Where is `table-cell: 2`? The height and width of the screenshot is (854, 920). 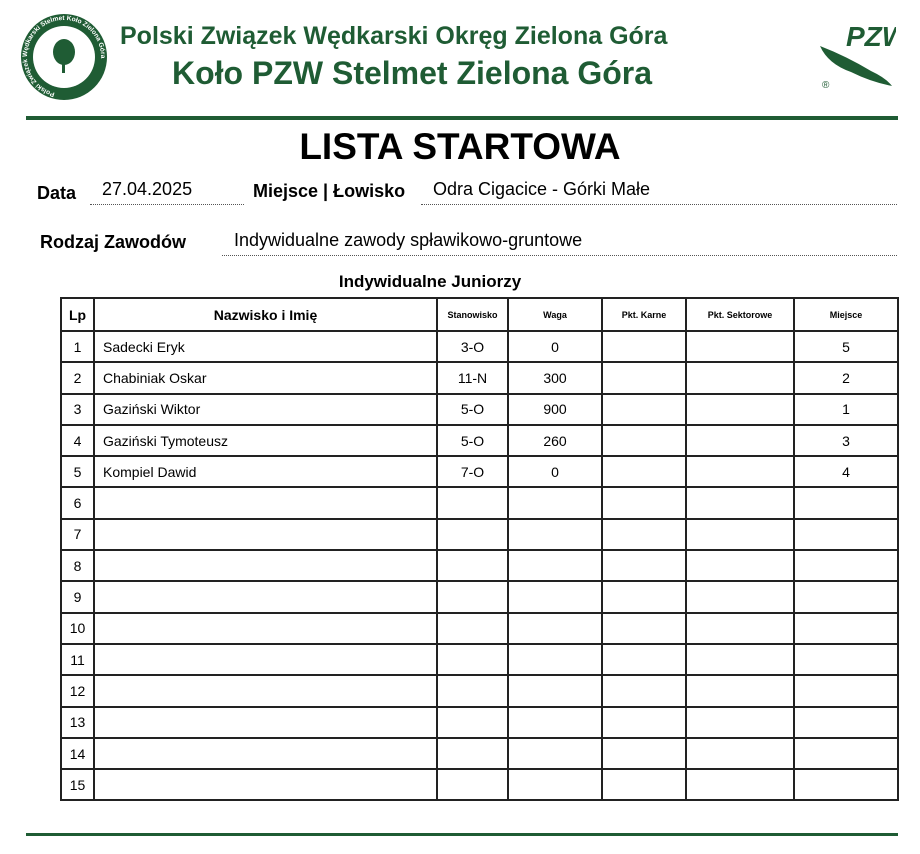
table-cell: 2 is located at coordinates (846, 378).